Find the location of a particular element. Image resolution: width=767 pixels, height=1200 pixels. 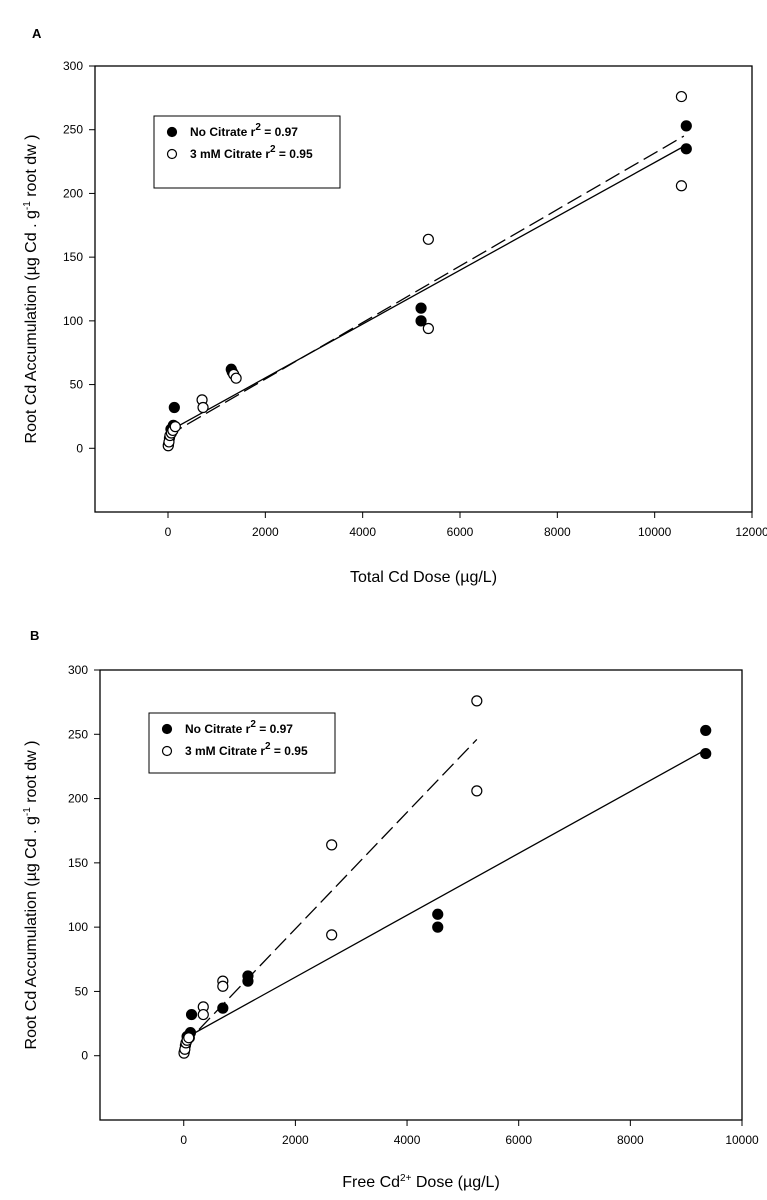

x-axis-label: Total Cd Dose (µg/L) is located at coordinates (423, 577).